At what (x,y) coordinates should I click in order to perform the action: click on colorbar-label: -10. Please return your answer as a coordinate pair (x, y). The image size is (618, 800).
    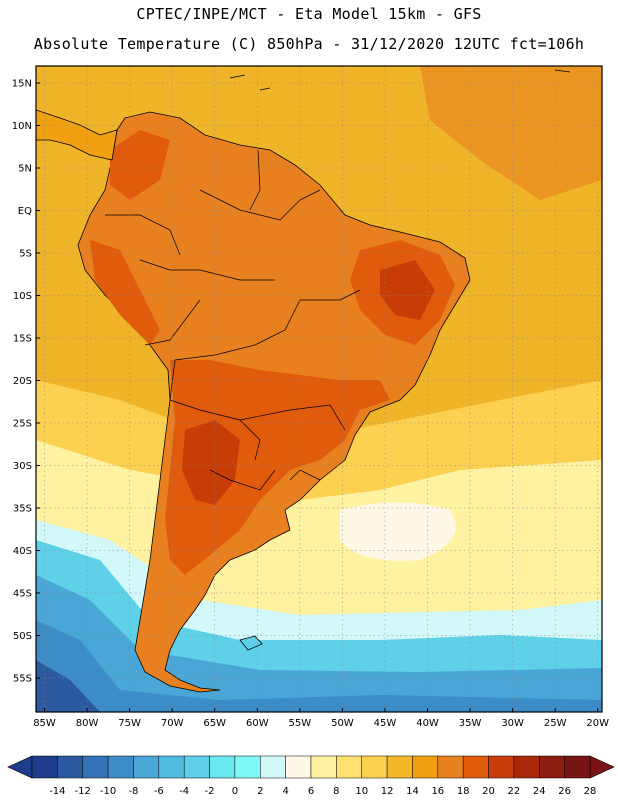
    Looking at the image, I should click on (108, 791).